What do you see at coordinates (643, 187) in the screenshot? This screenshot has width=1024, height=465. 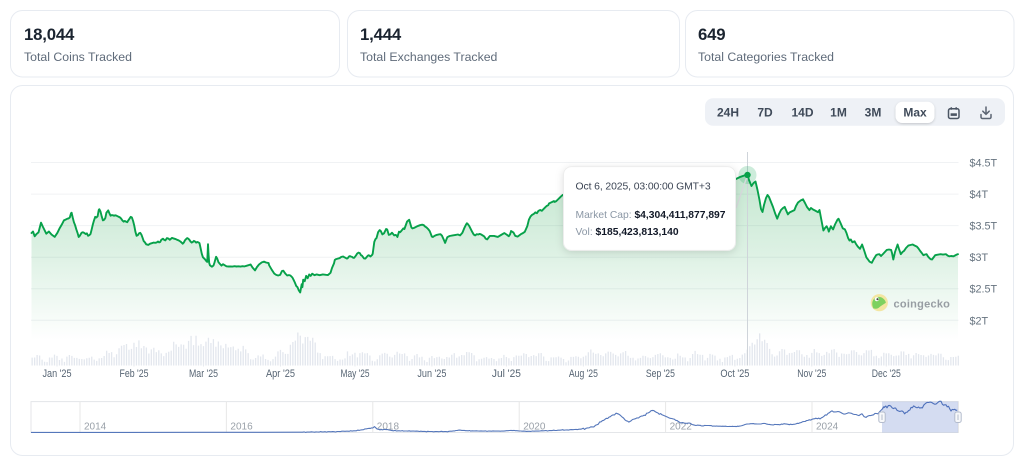 I see `svg-text: Oct 6, 2025, 03:00:00 GMT+3` at bounding box center [643, 187].